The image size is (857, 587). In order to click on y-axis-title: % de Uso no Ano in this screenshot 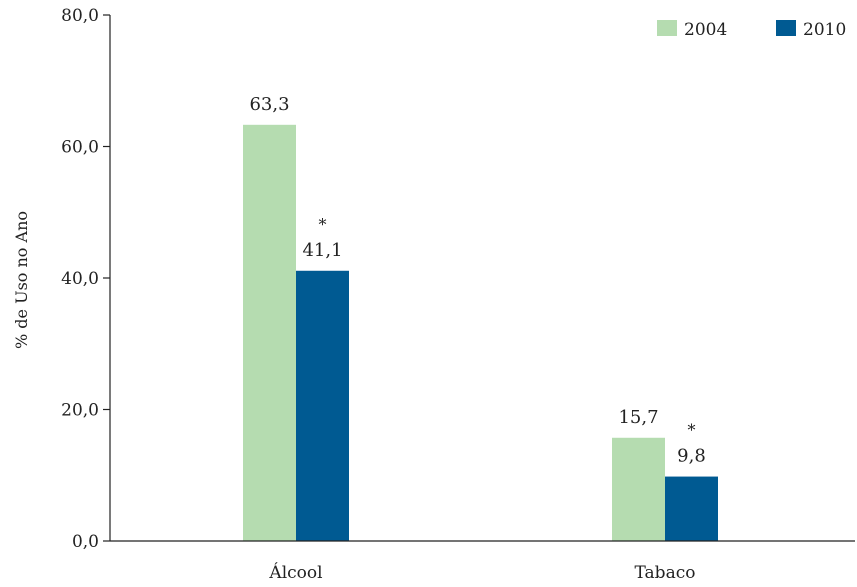, I will do `click(21, 280)`.